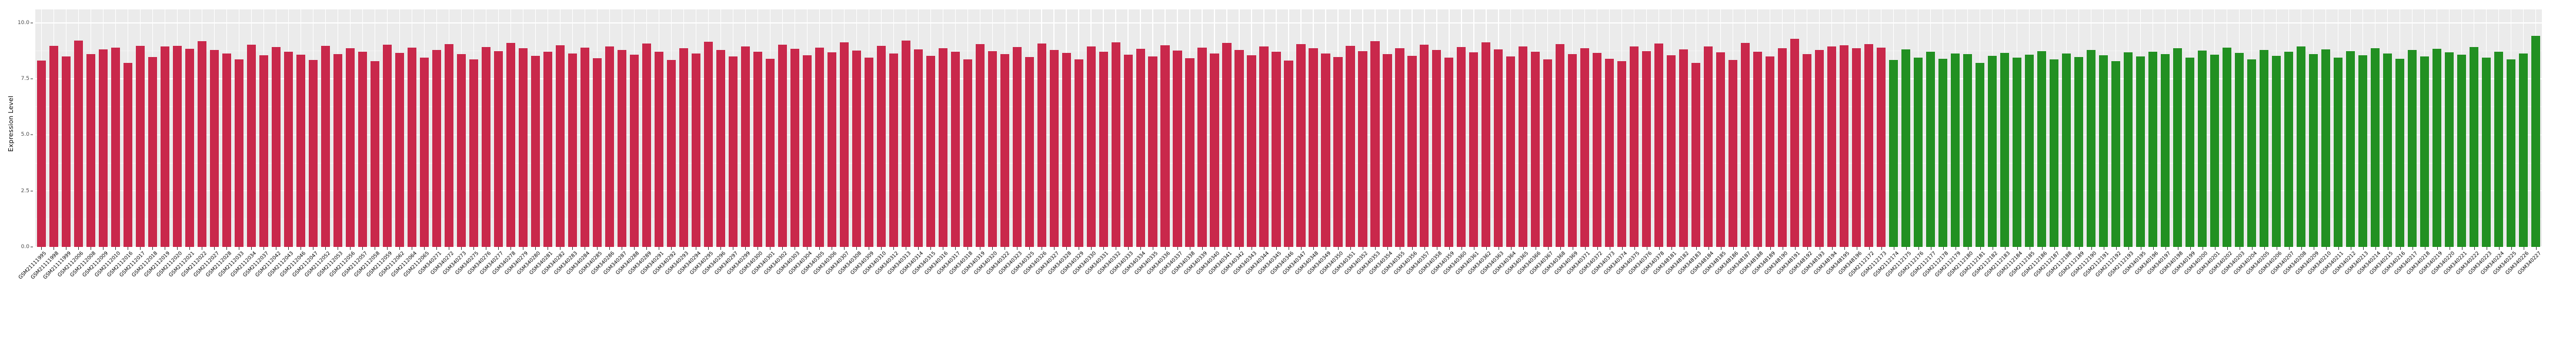  Describe the element at coordinates (25, 125) in the screenshot. I see `y-axis-tick-labels: 0.0 2.5 5.0 7.5 10.0` at that location.